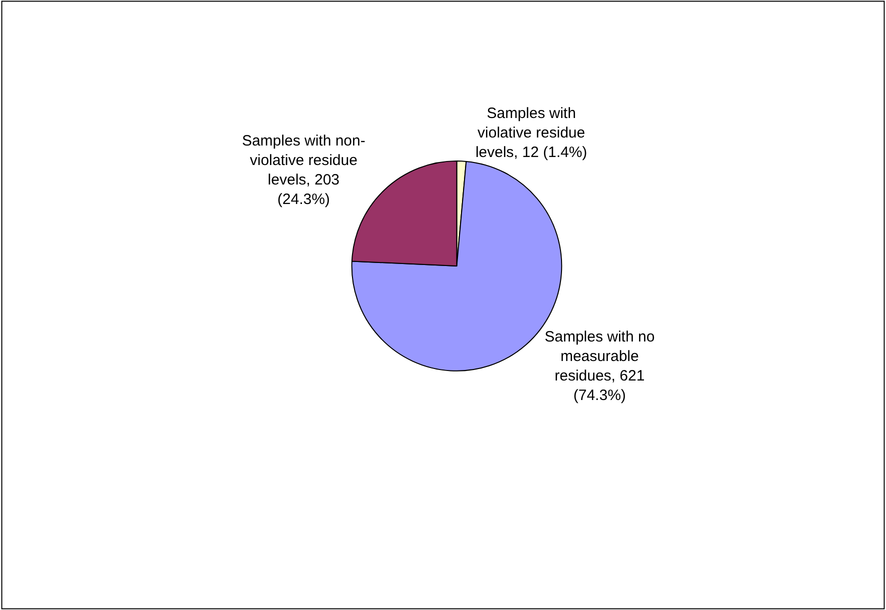  I want to click on slice-label: Samples with violative residue levels, 12 (1.4%), so click(531, 133).